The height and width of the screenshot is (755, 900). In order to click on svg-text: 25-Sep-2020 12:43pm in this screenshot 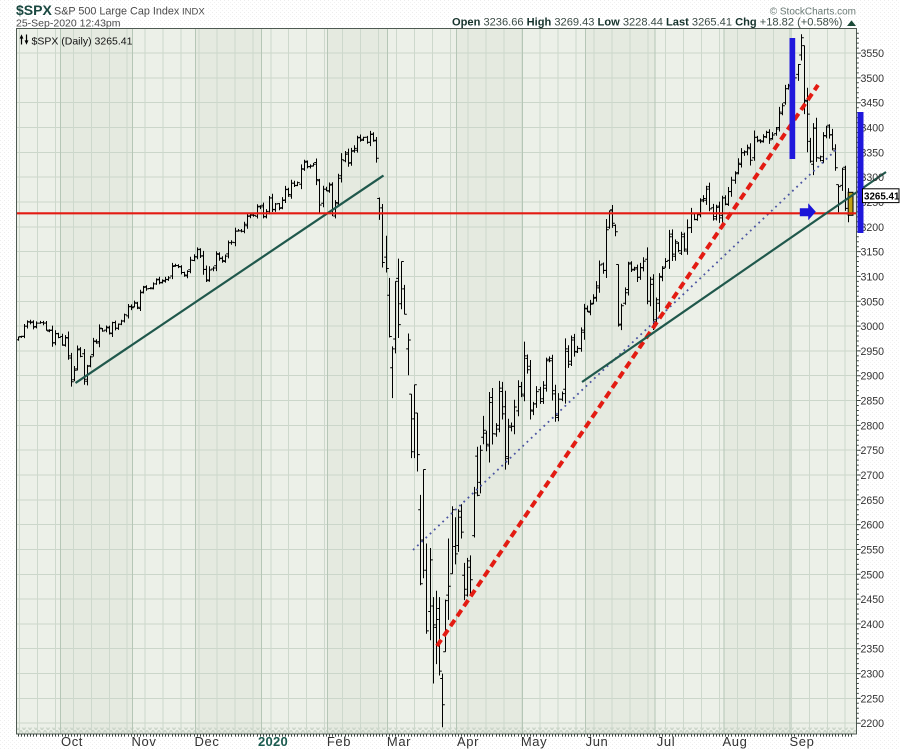, I will do `click(68, 24)`.